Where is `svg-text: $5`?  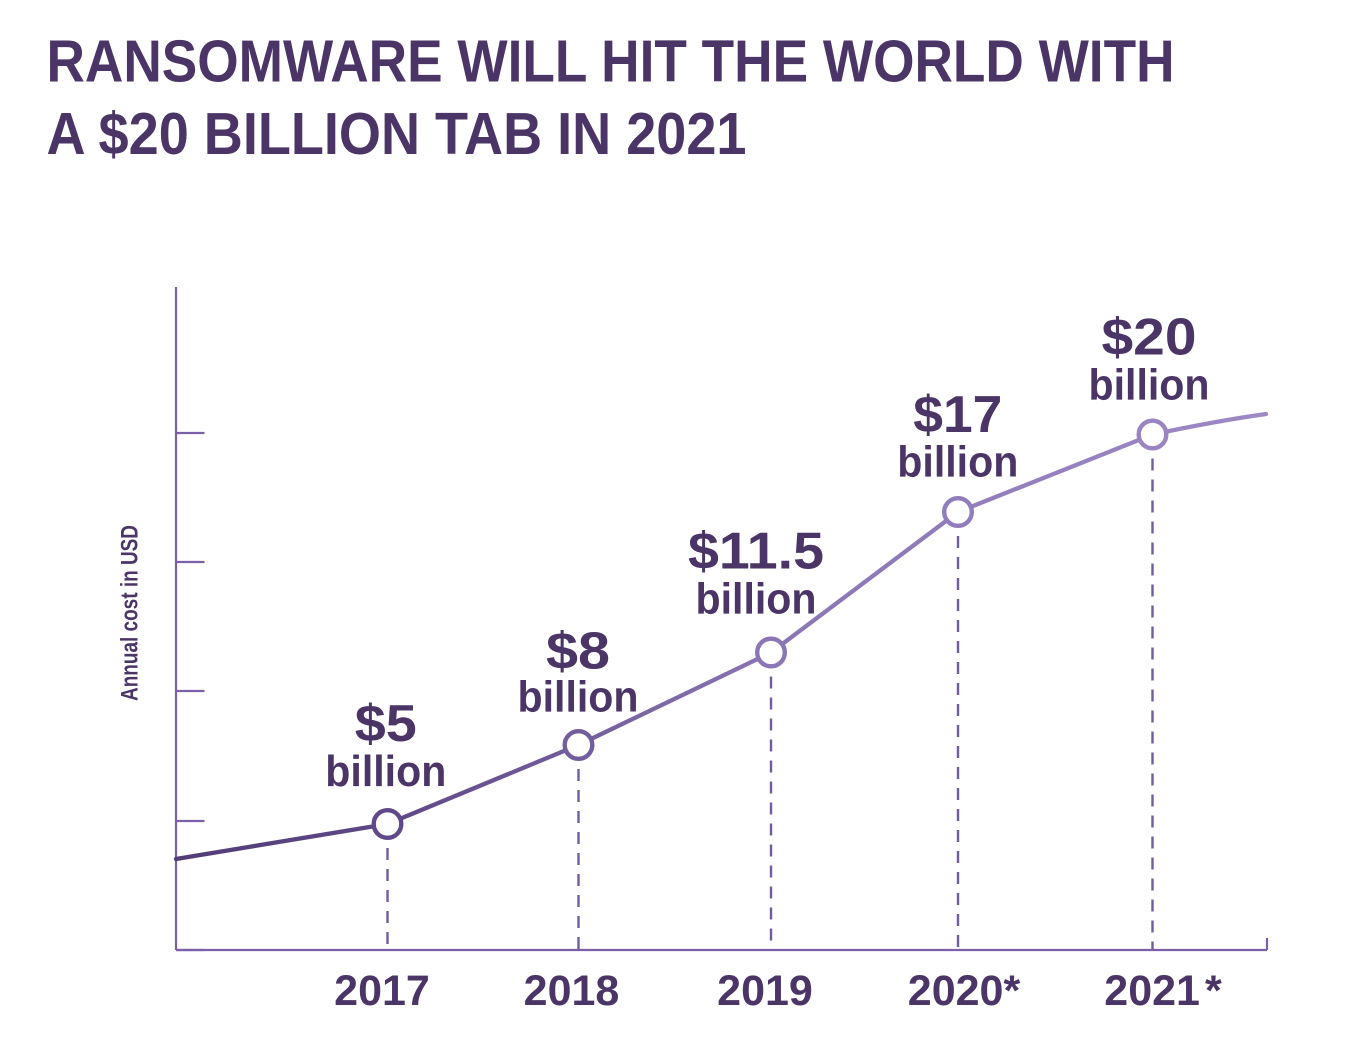
svg-text: $5 is located at coordinates (386, 724).